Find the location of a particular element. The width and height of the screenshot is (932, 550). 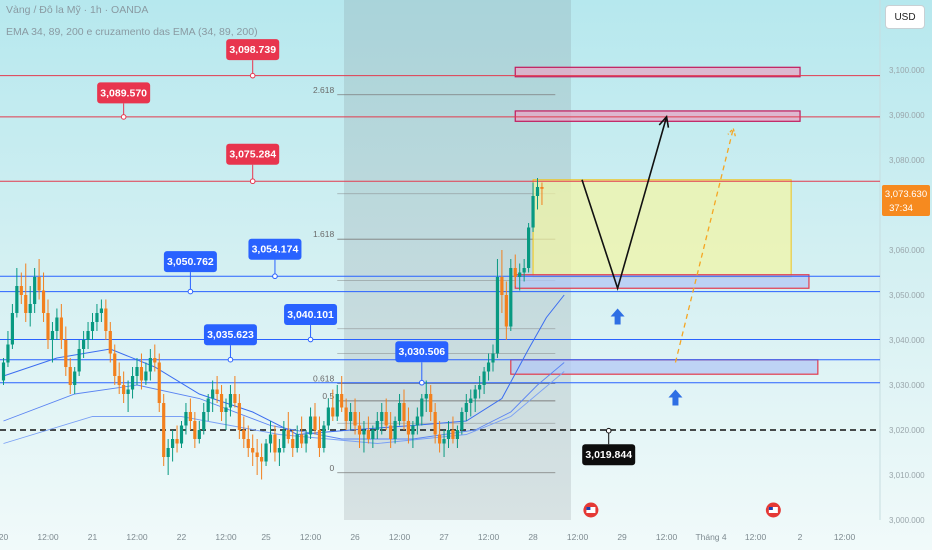

price-label-text: 3,035.623 is located at coordinates (230, 335).